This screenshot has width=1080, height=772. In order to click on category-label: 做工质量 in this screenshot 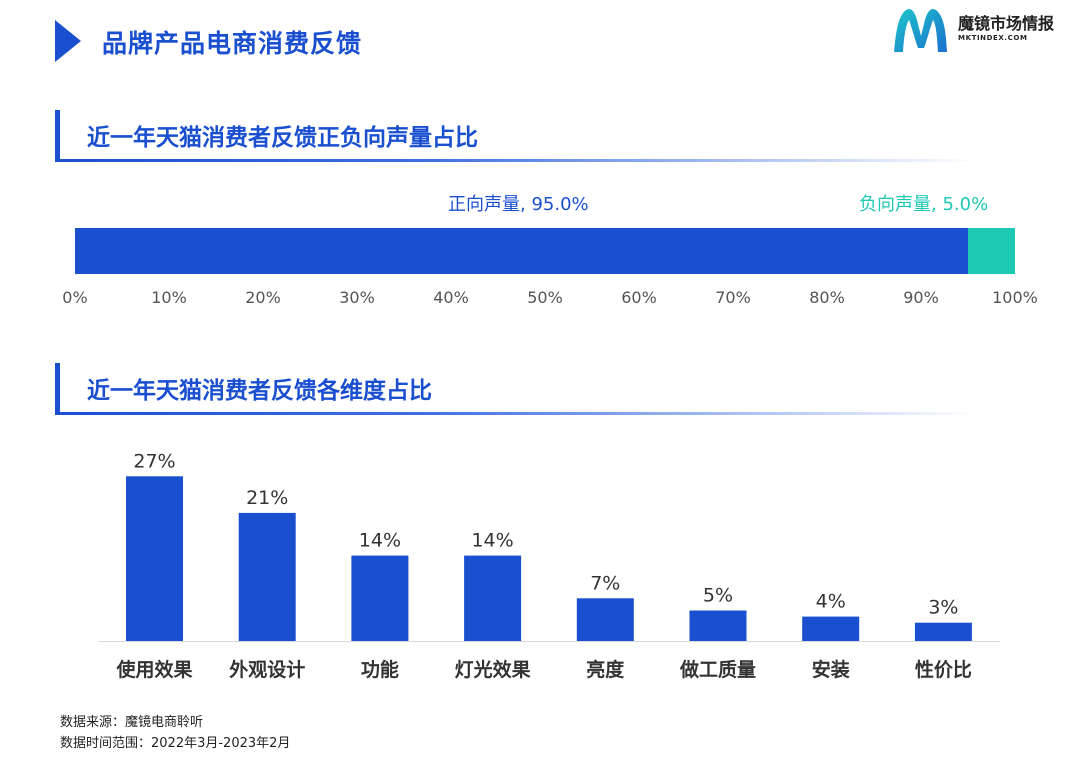, I will do `click(717, 669)`.